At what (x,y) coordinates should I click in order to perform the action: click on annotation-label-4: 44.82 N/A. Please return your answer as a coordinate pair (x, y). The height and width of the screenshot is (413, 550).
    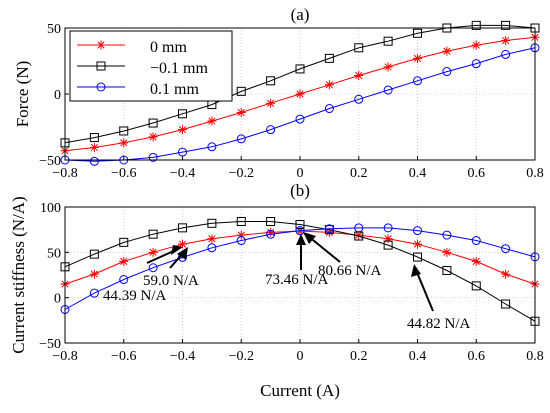
    Looking at the image, I should click on (439, 324).